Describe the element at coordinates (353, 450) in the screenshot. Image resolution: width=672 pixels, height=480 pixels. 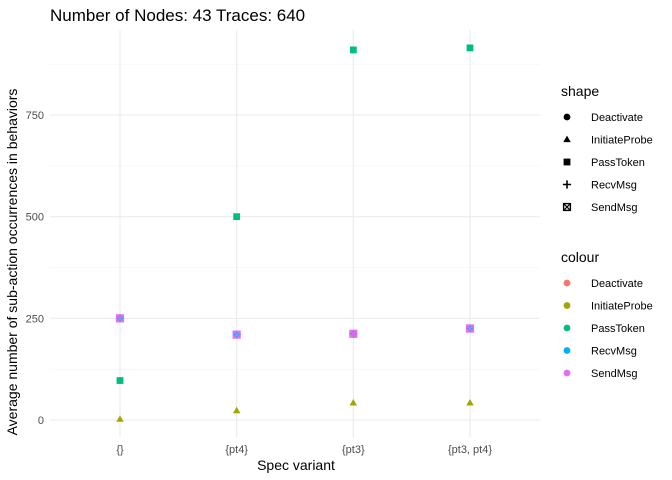
I see `x-tick-label: {pt3}` at that location.